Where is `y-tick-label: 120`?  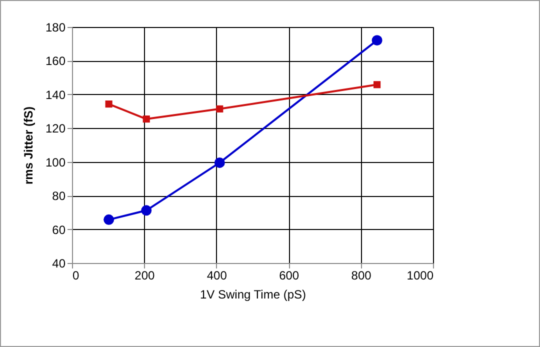
y-tick-label: 120 is located at coordinates (55, 129).